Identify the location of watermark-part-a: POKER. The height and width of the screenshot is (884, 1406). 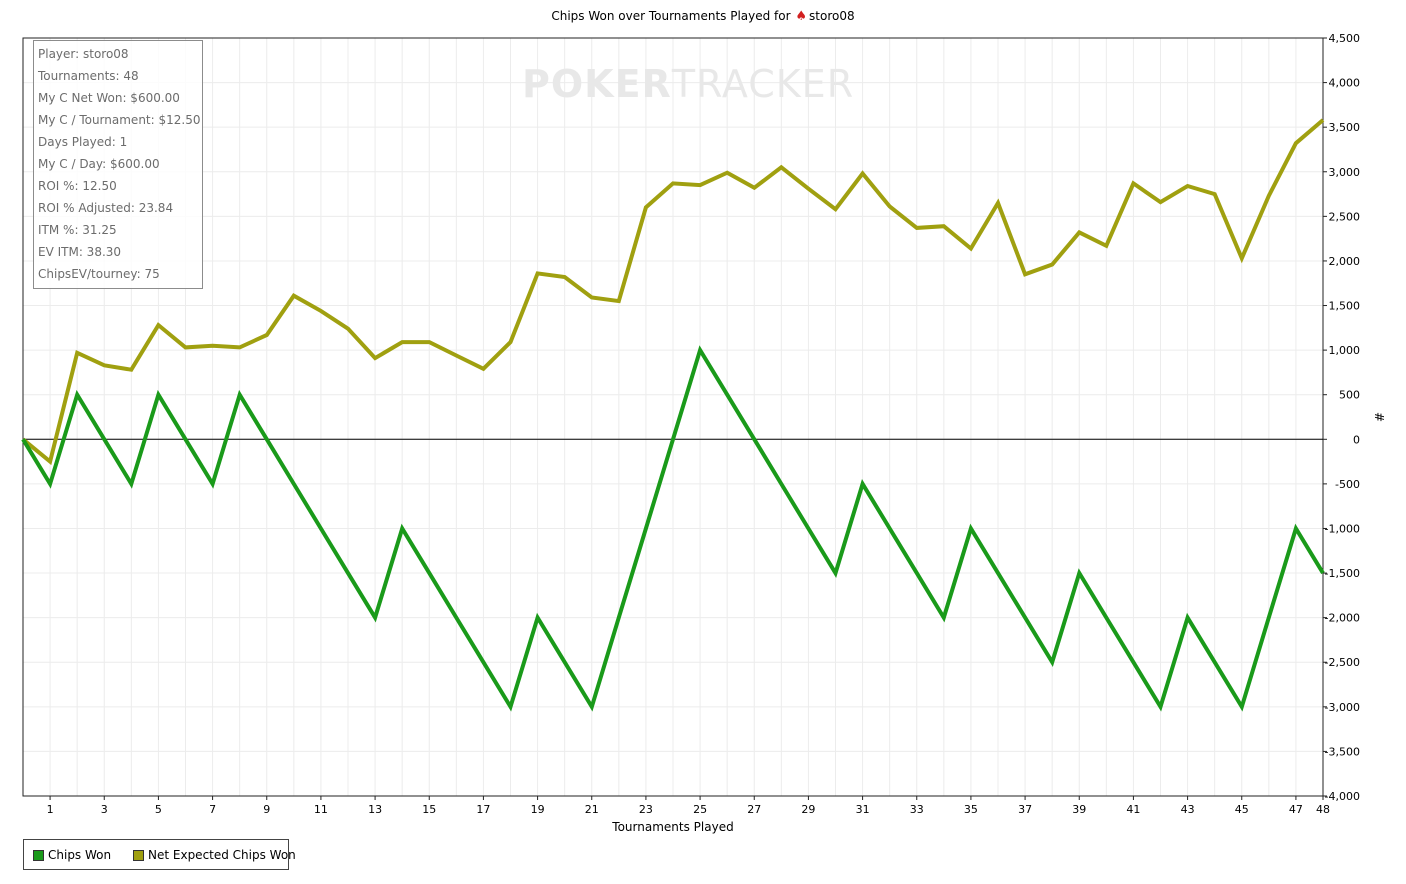
(597, 84).